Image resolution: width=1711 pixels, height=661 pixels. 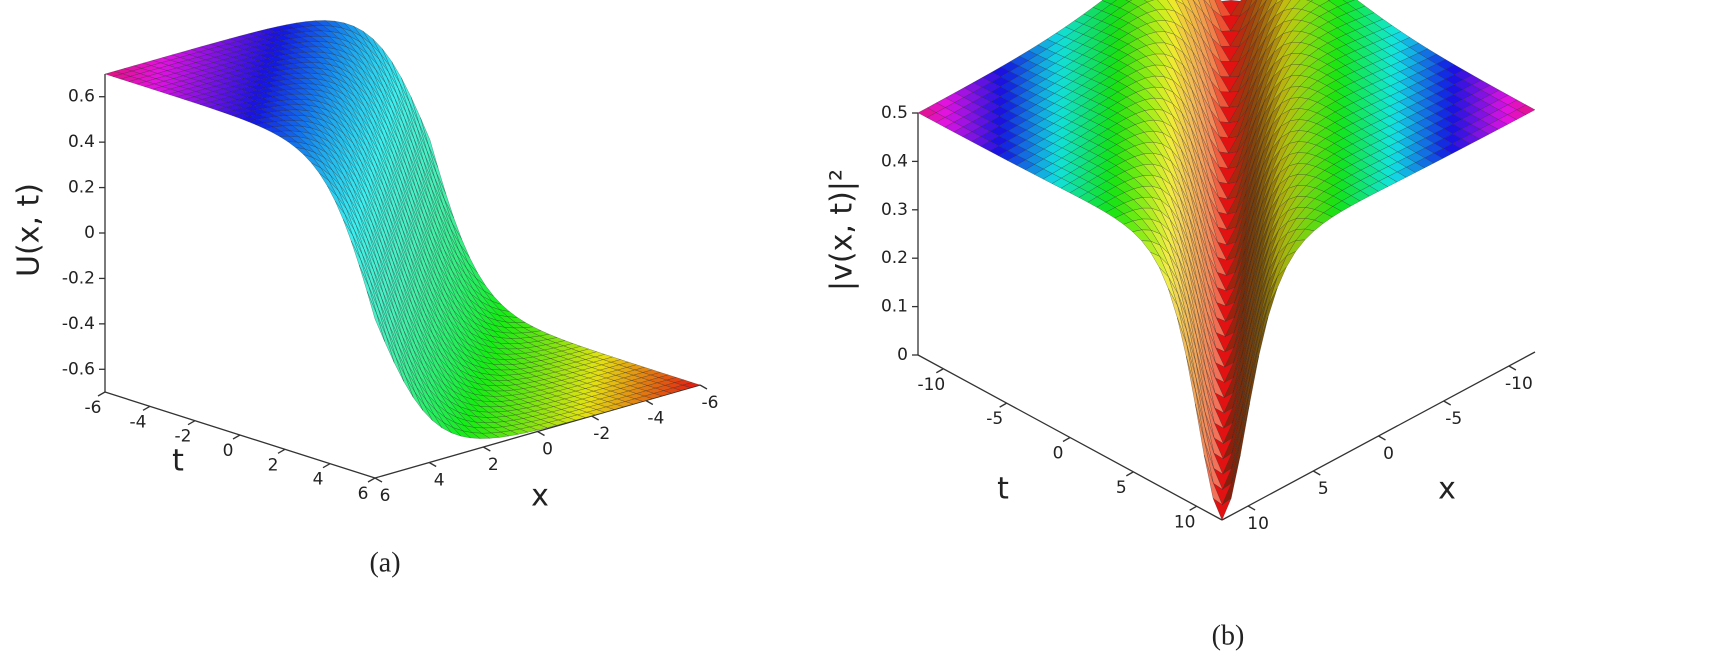 I want to click on z-tick-label: -0.6, so click(x=78, y=369).